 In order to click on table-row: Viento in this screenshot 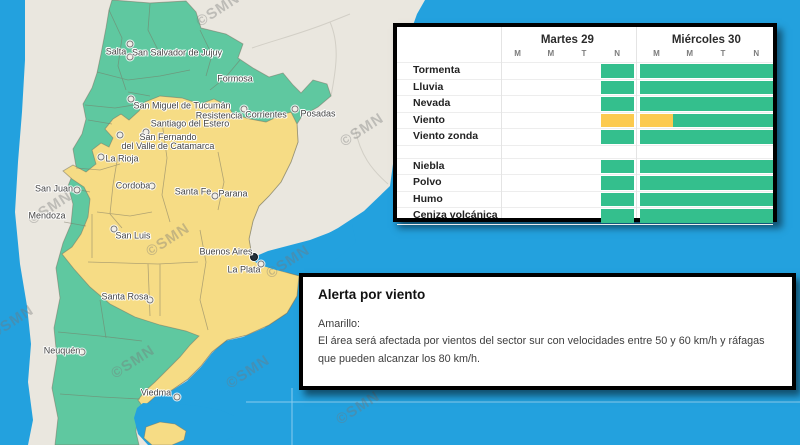, I will do `click(585, 121)`.